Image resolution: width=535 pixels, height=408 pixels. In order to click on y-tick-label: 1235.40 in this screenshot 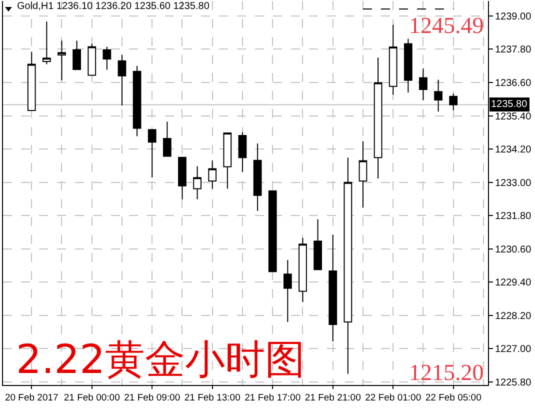, I will do `click(513, 116)`.